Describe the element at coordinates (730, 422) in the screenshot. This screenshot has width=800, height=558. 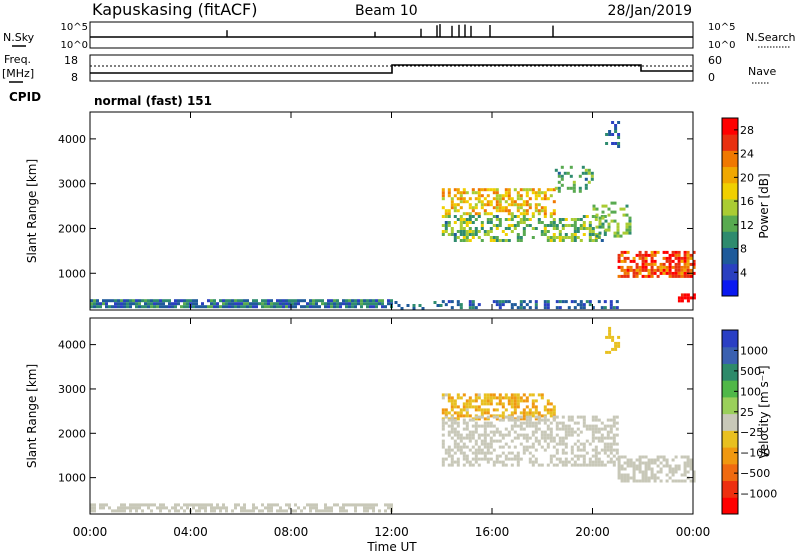
I see `colorbar-frame` at that location.